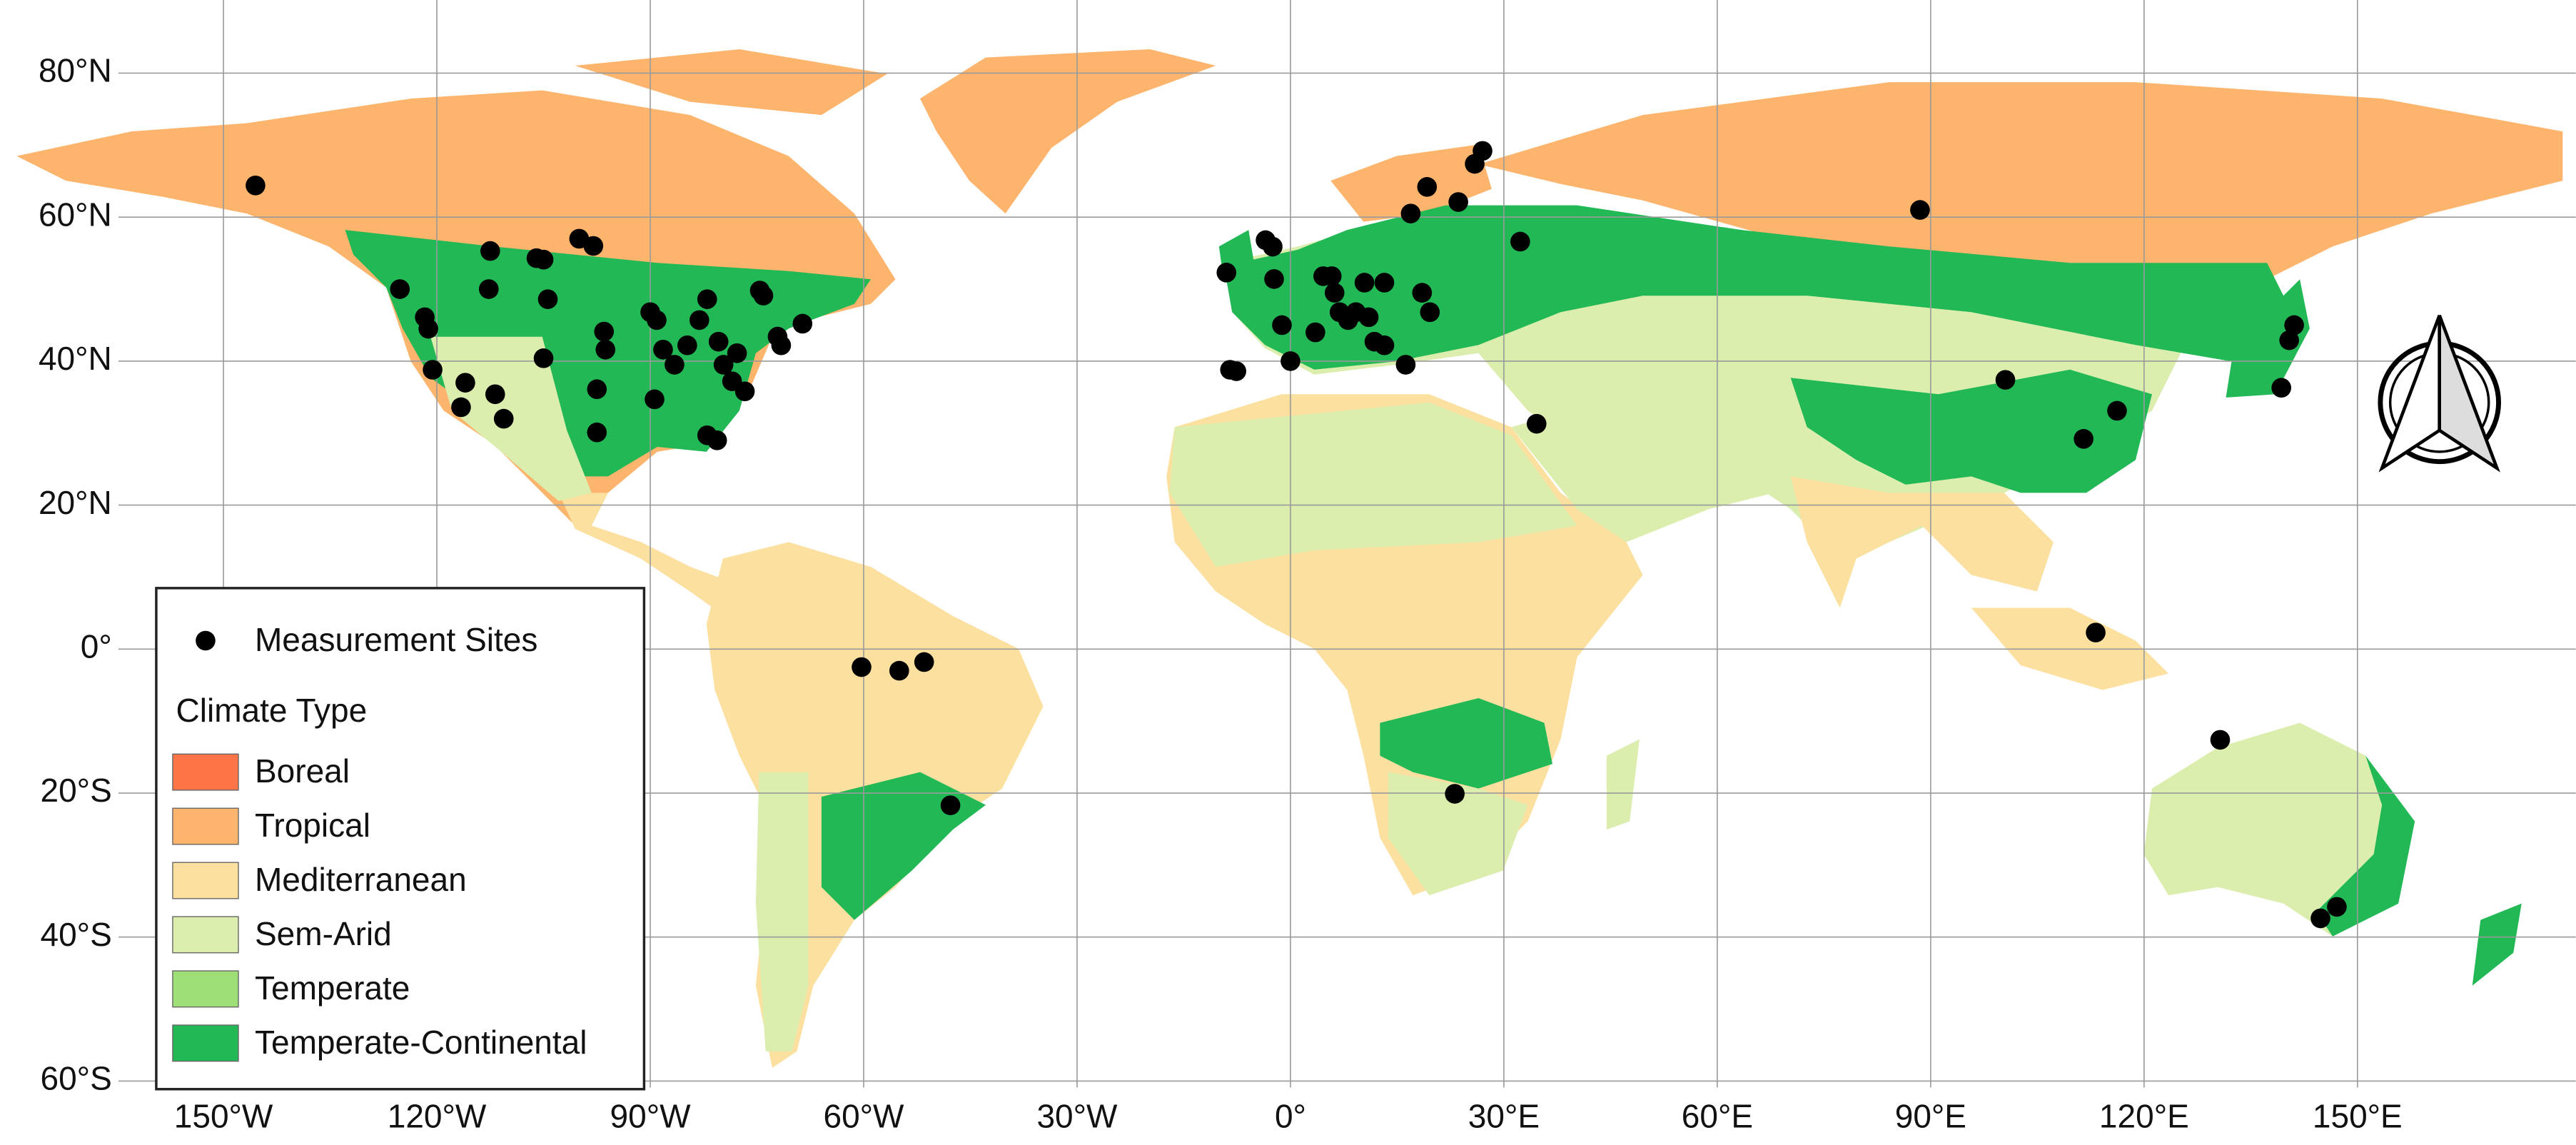 The height and width of the screenshot is (1145, 2576). What do you see at coordinates (437, 1115) in the screenshot?
I see `x-tick-label: 120°W` at bounding box center [437, 1115].